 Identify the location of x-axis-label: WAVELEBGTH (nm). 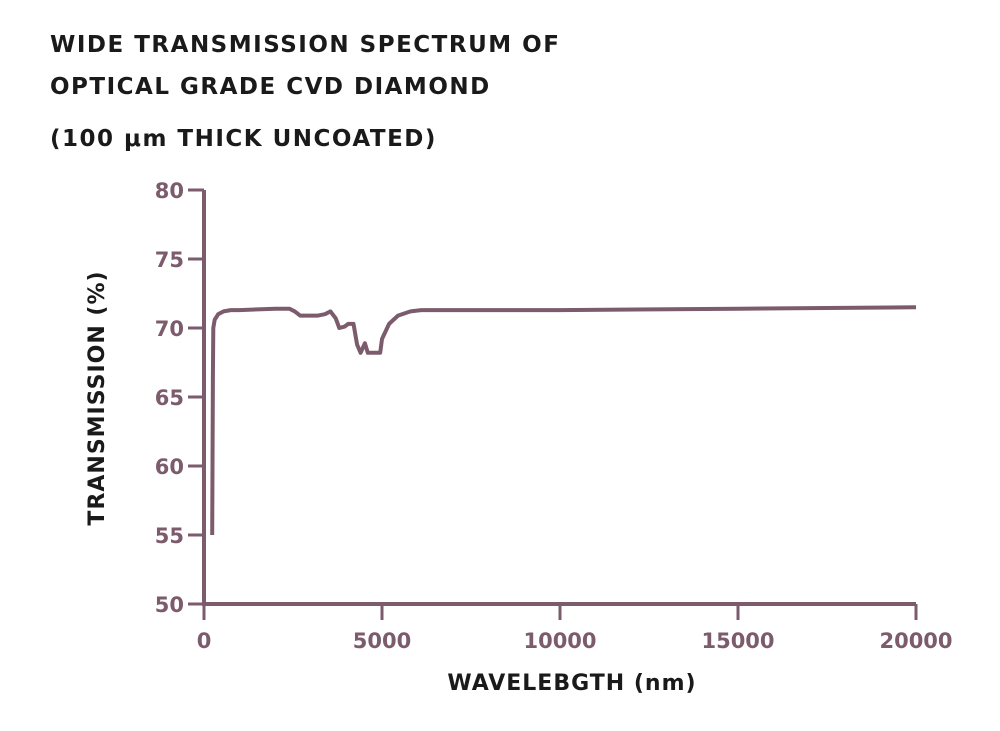
(571, 683).